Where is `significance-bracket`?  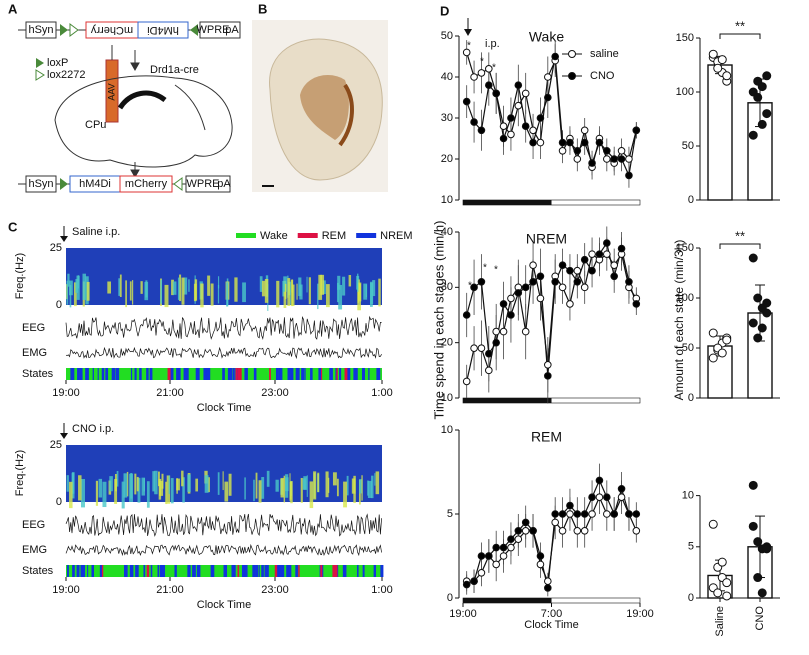 significance-bracket is located at coordinates (740, 36).